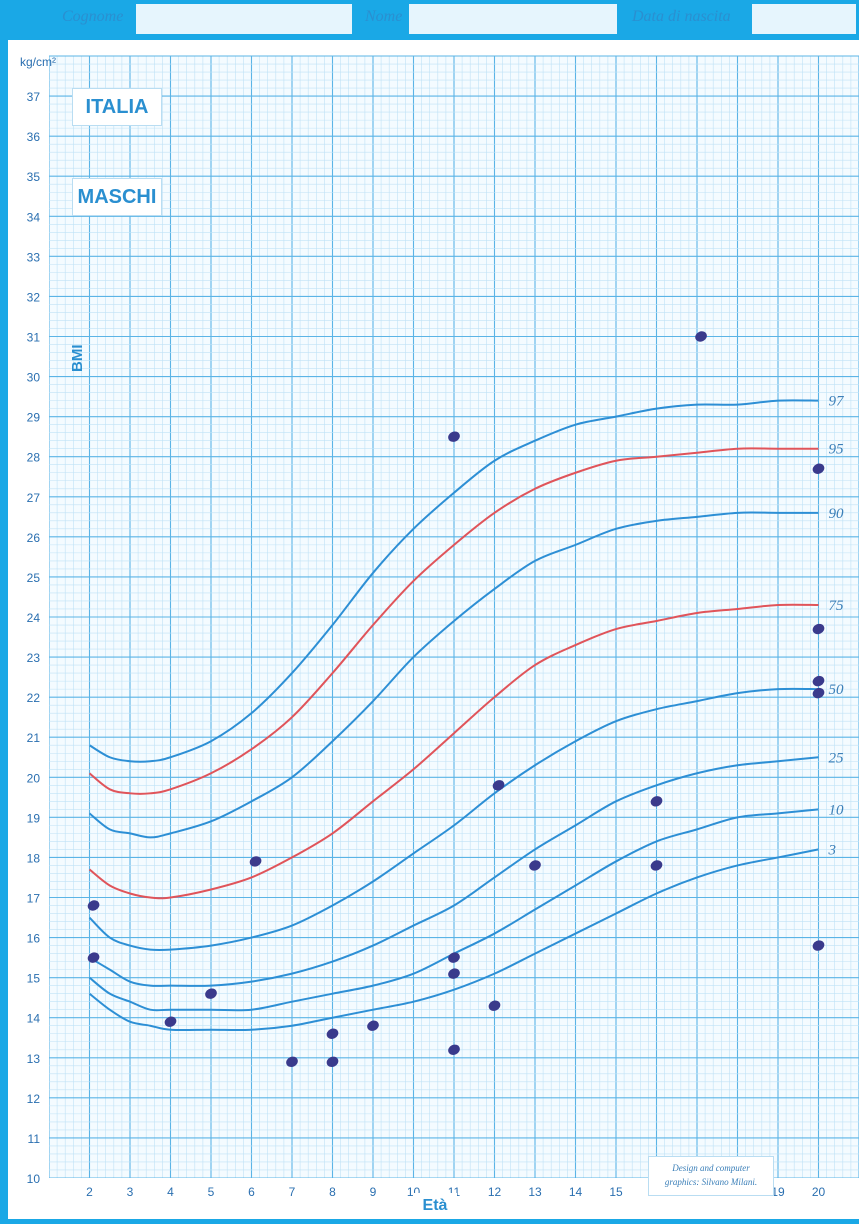 This screenshot has height=1224, width=859. I want to click on y-tick-label: 37, so click(34, 97).